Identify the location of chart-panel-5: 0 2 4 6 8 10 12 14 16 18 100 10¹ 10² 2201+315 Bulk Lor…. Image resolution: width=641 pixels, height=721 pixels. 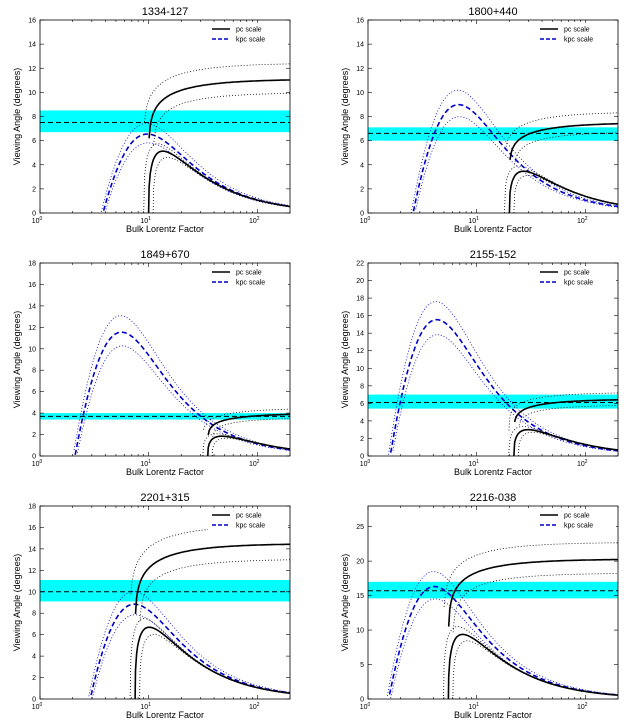
(151, 606).